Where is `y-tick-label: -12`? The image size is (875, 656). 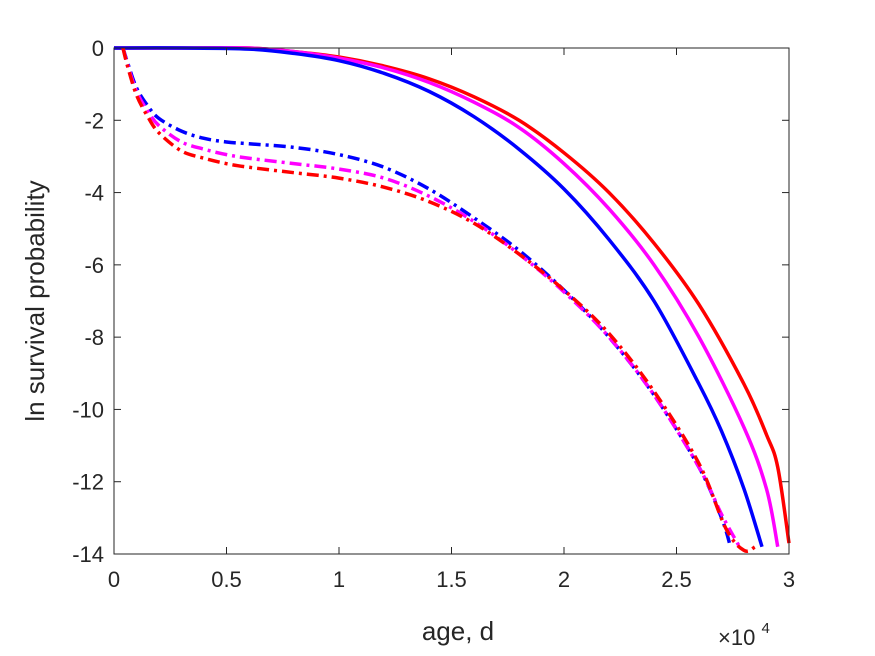 y-tick-label: -12 is located at coordinates (88, 482).